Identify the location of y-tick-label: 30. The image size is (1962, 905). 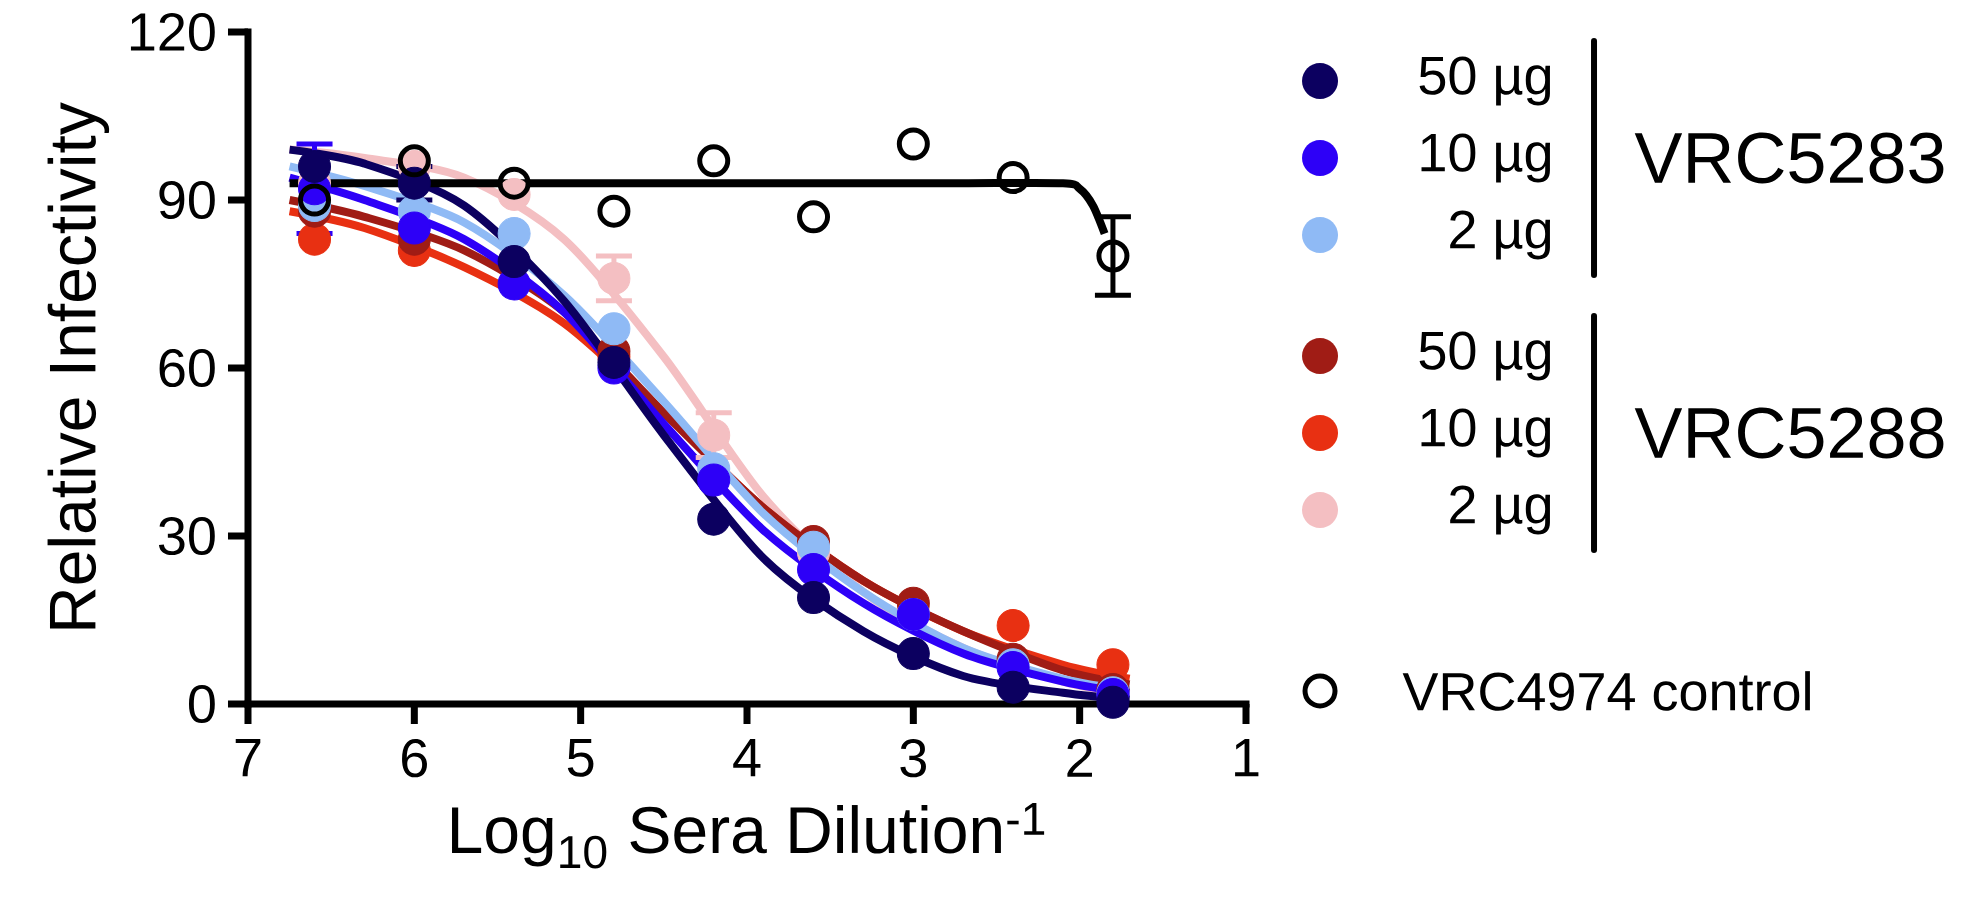
(186, 536).